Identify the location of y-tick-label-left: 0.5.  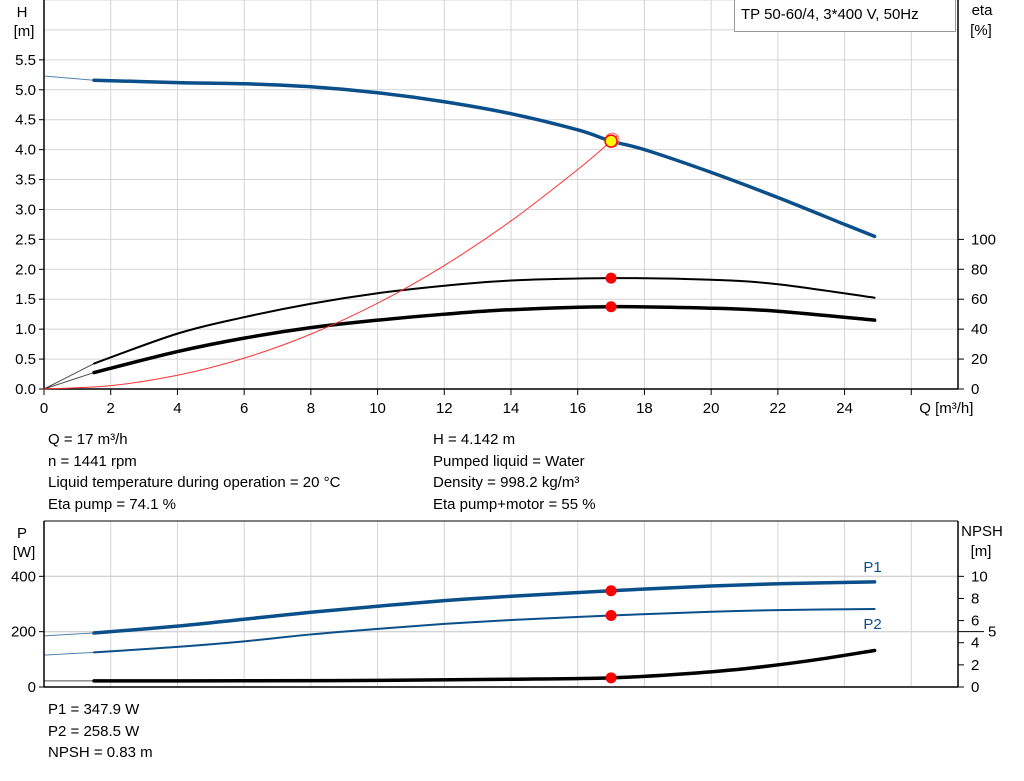
(25, 359).